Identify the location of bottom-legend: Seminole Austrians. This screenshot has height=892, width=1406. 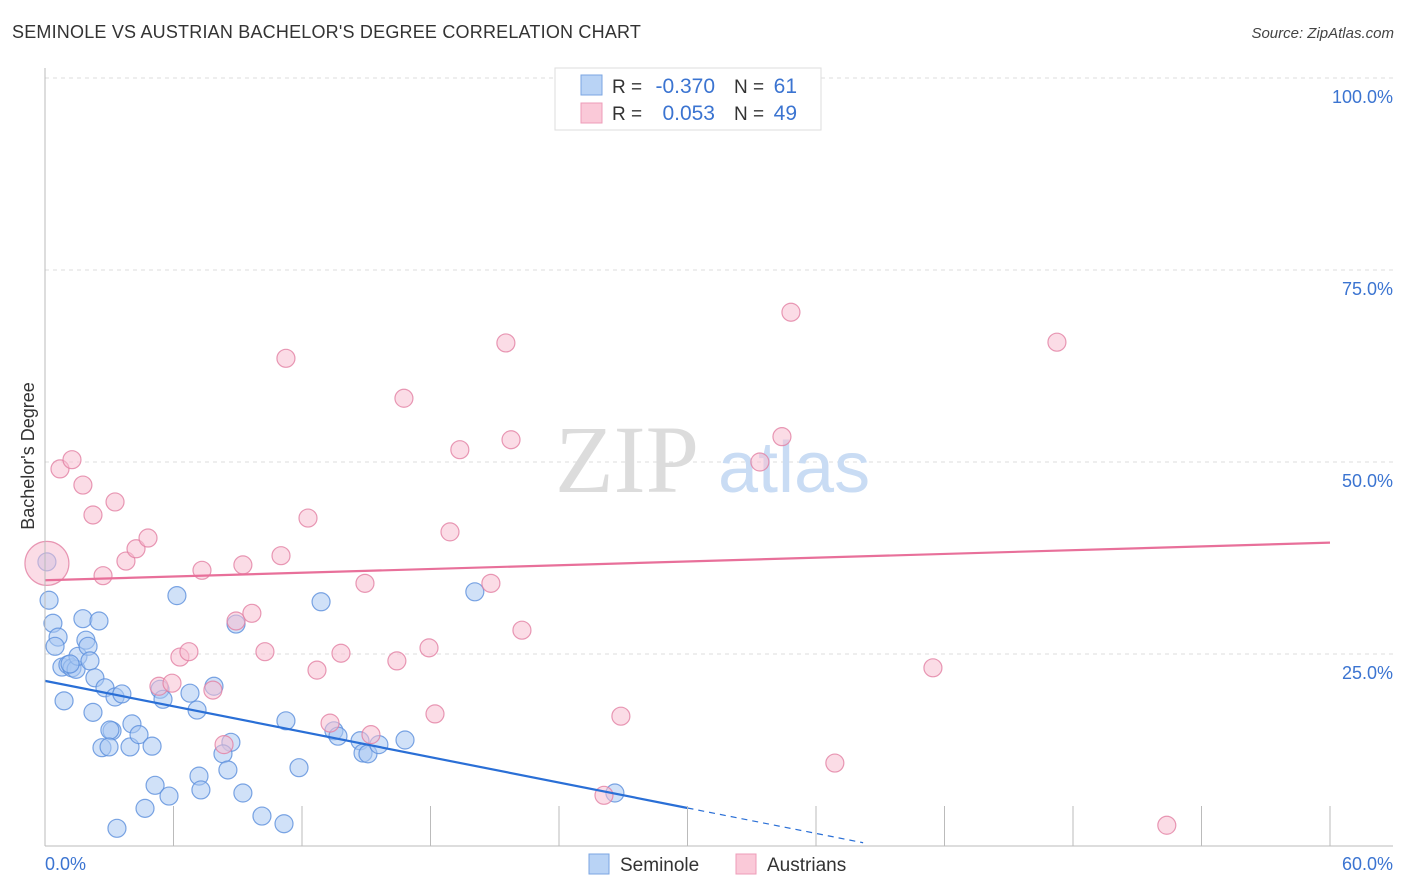
(717, 864).